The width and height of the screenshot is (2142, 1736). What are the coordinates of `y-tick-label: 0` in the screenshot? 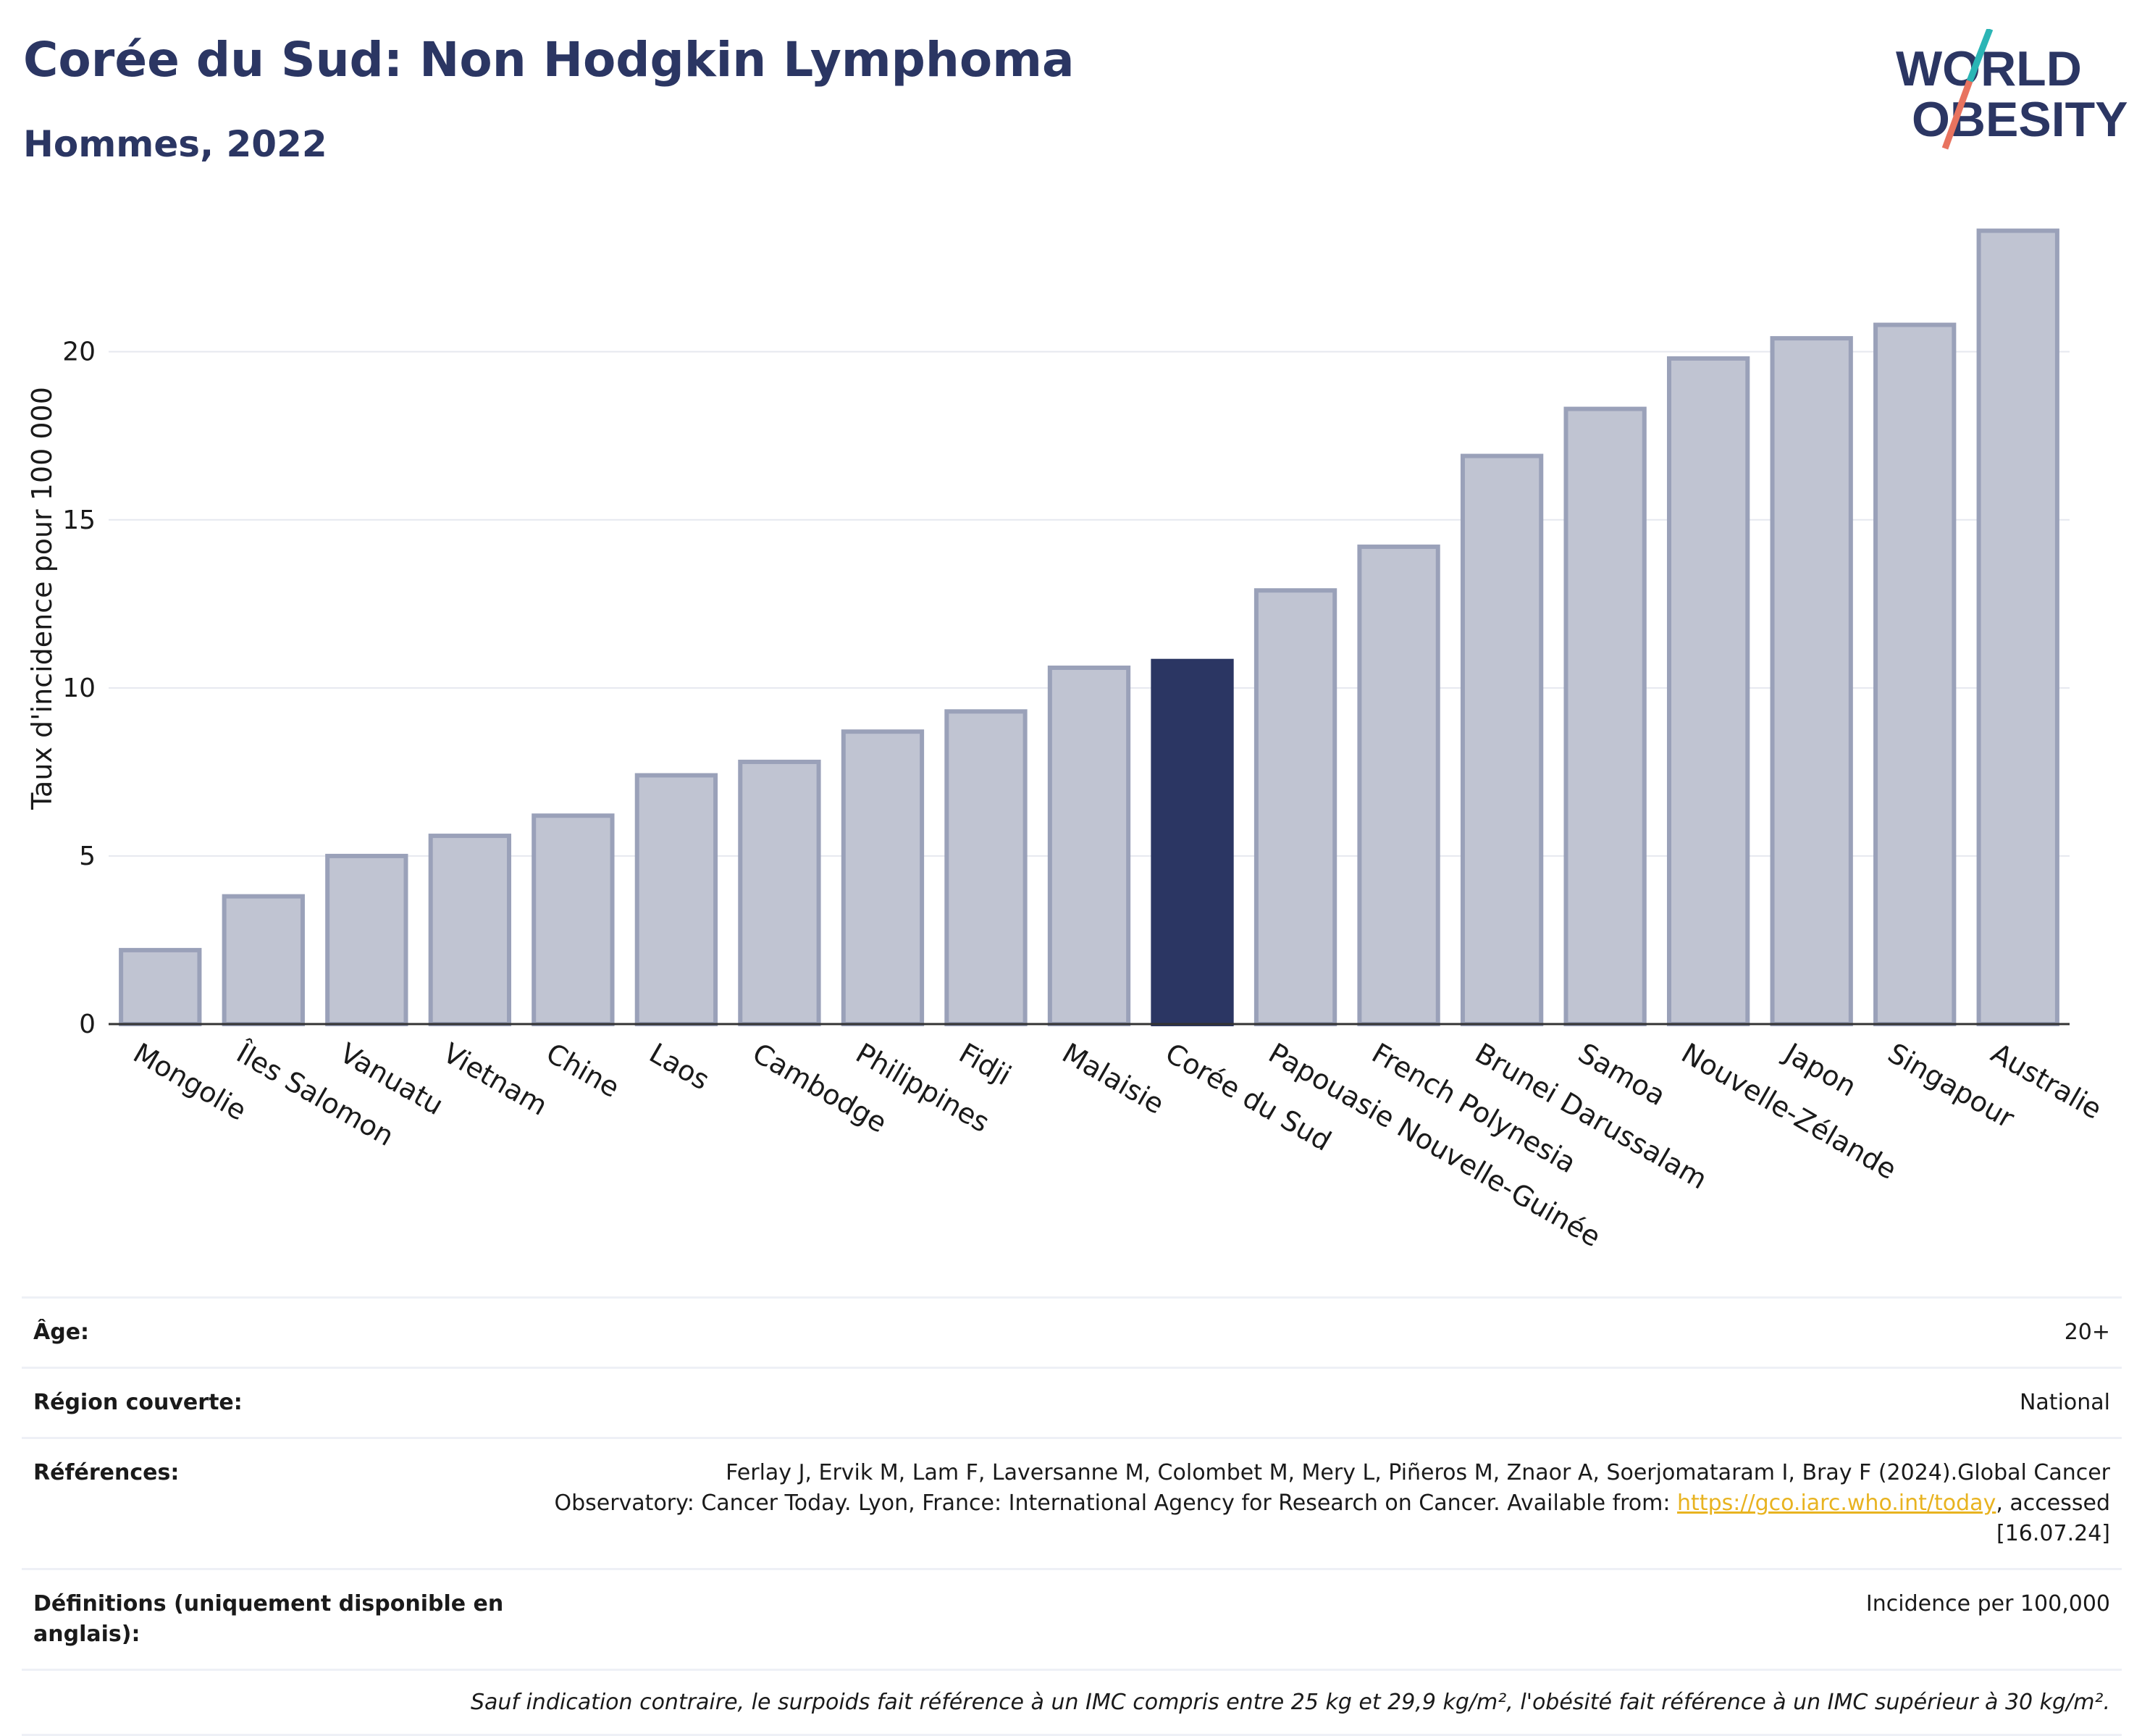 It's located at (87, 1025).